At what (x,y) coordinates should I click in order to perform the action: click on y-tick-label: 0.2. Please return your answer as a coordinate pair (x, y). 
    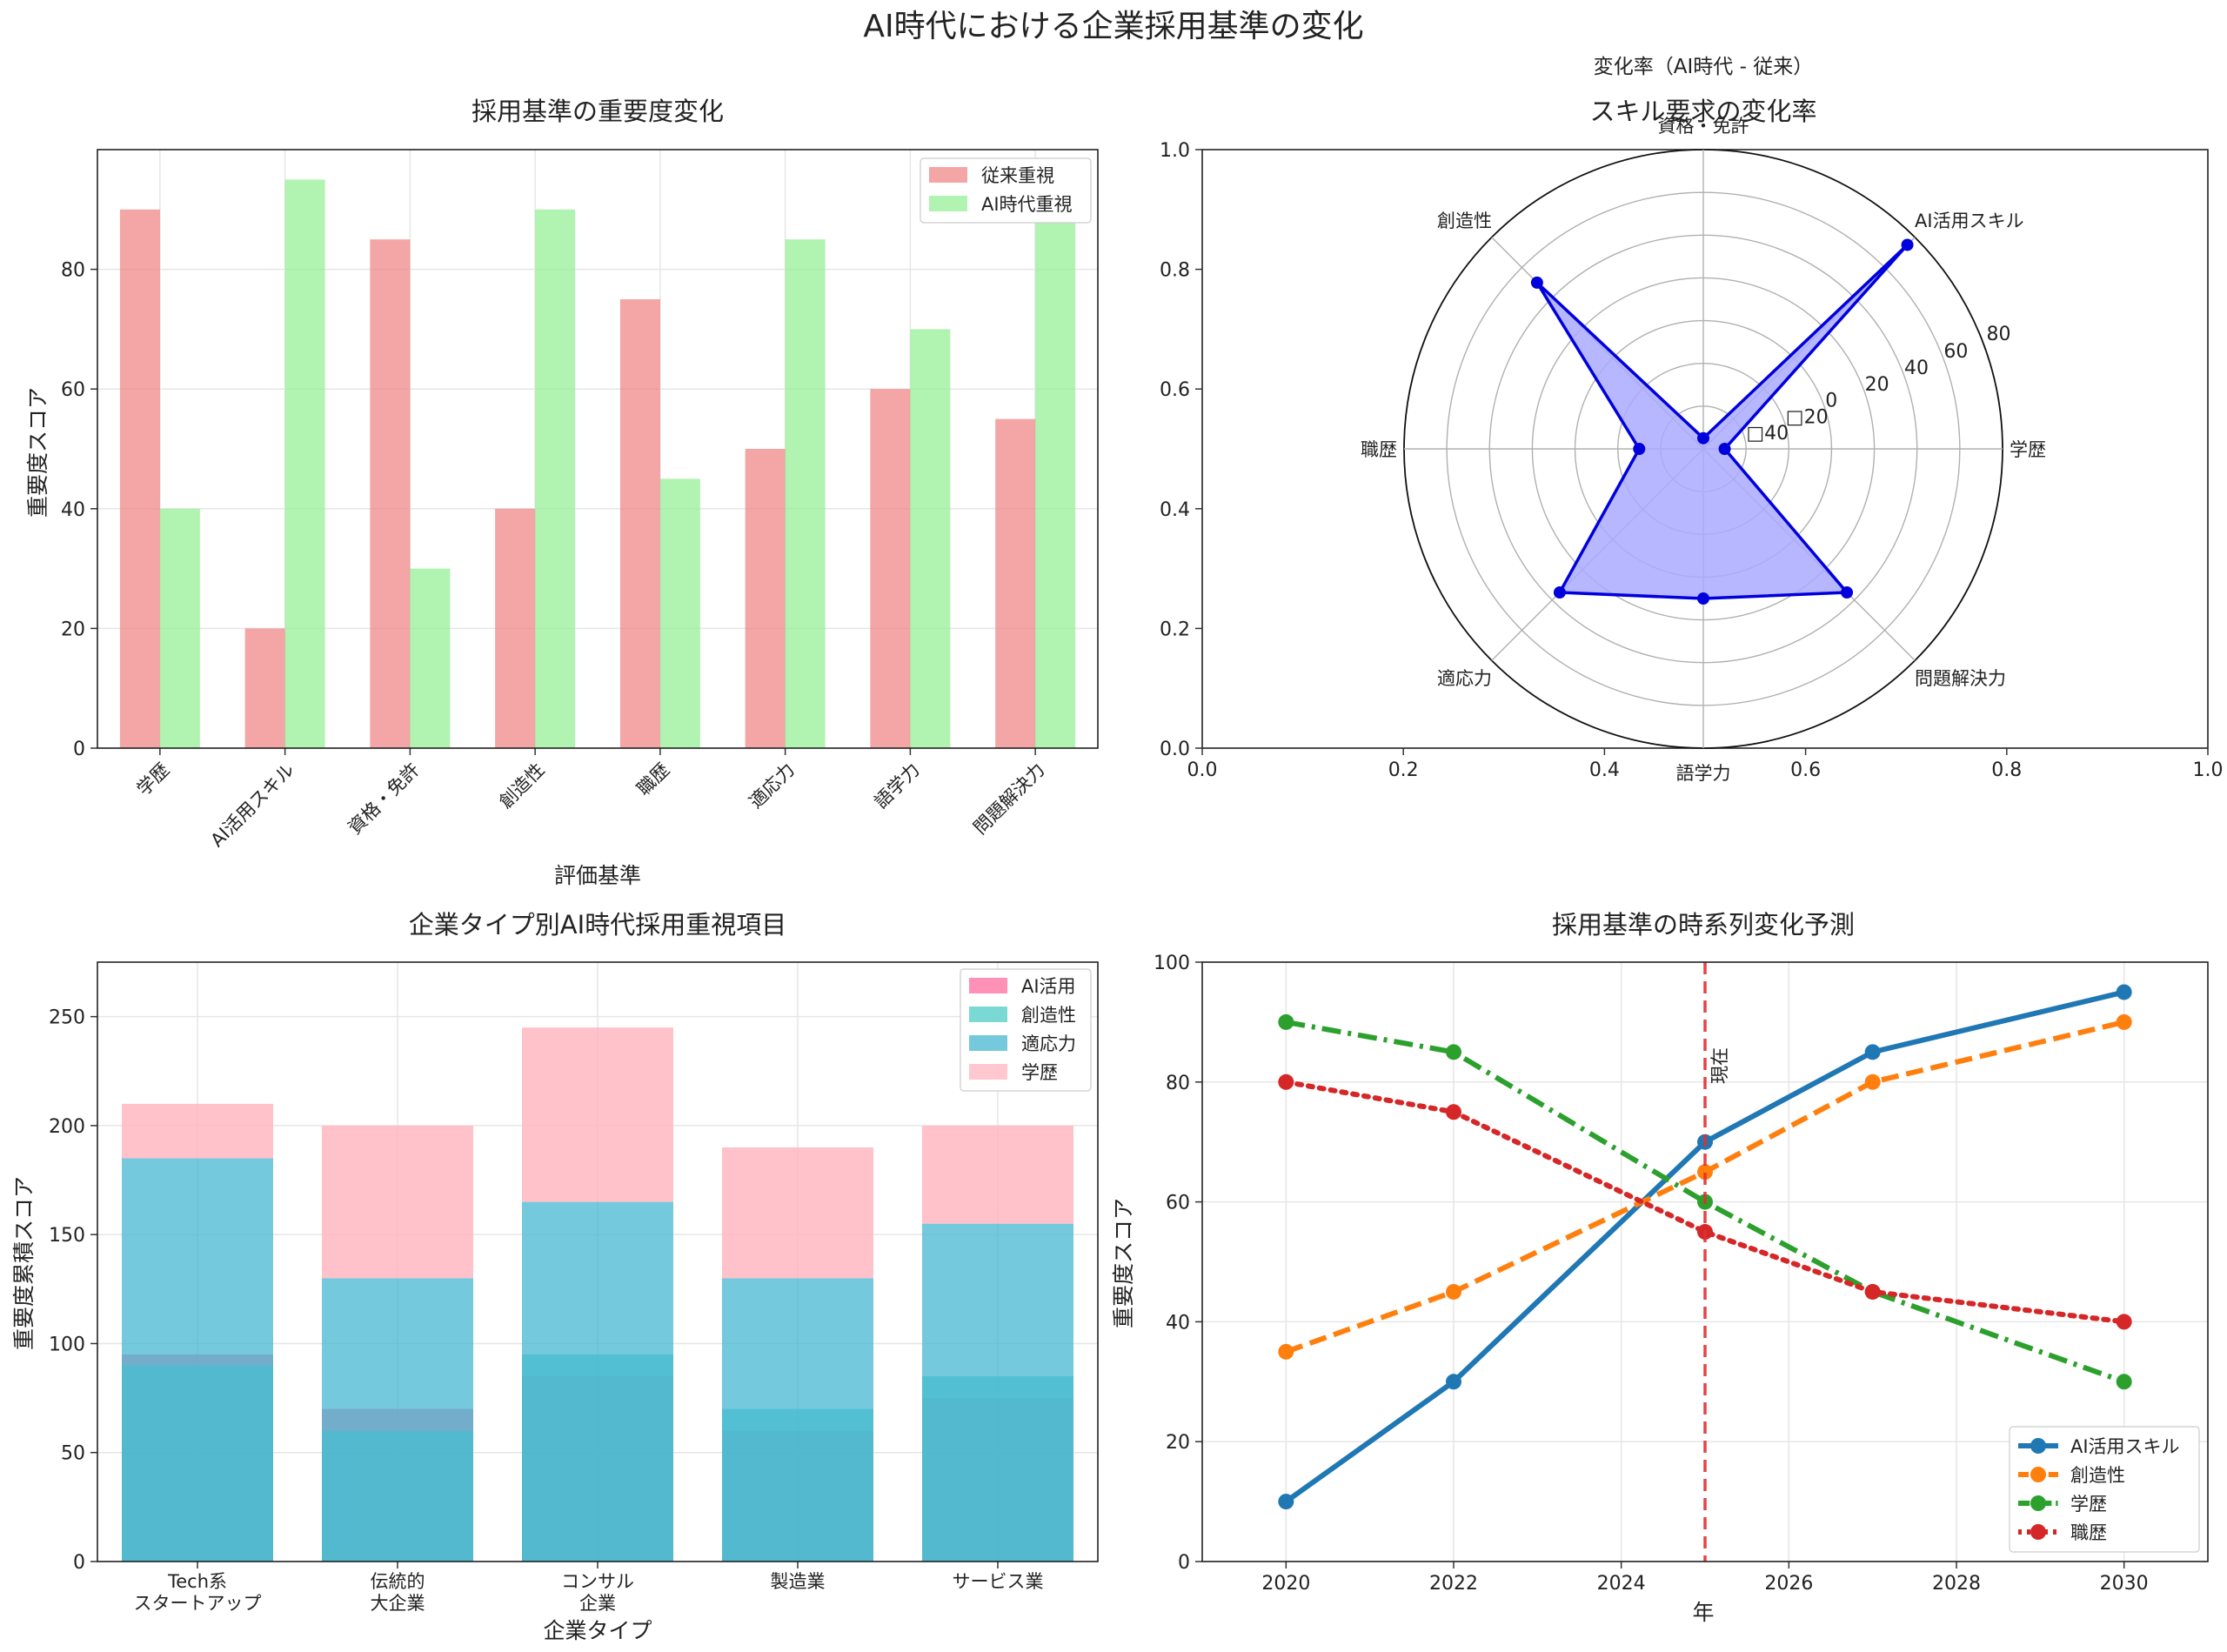
    Looking at the image, I should click on (1175, 629).